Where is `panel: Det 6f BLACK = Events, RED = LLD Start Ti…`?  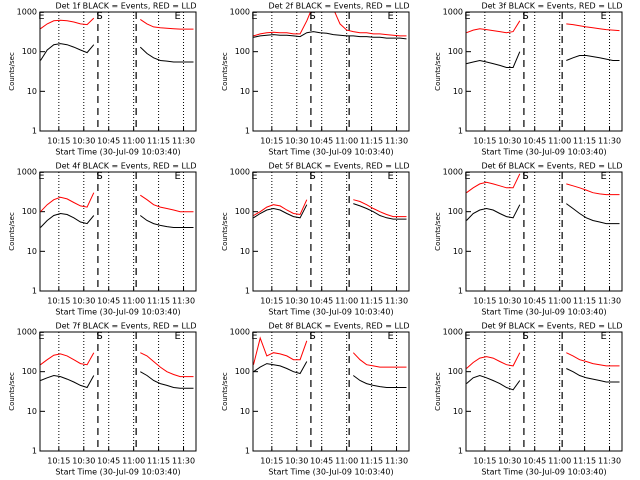 panel: Det 6f BLACK = Events, RED = LLD Start Ti… is located at coordinates (528, 239).